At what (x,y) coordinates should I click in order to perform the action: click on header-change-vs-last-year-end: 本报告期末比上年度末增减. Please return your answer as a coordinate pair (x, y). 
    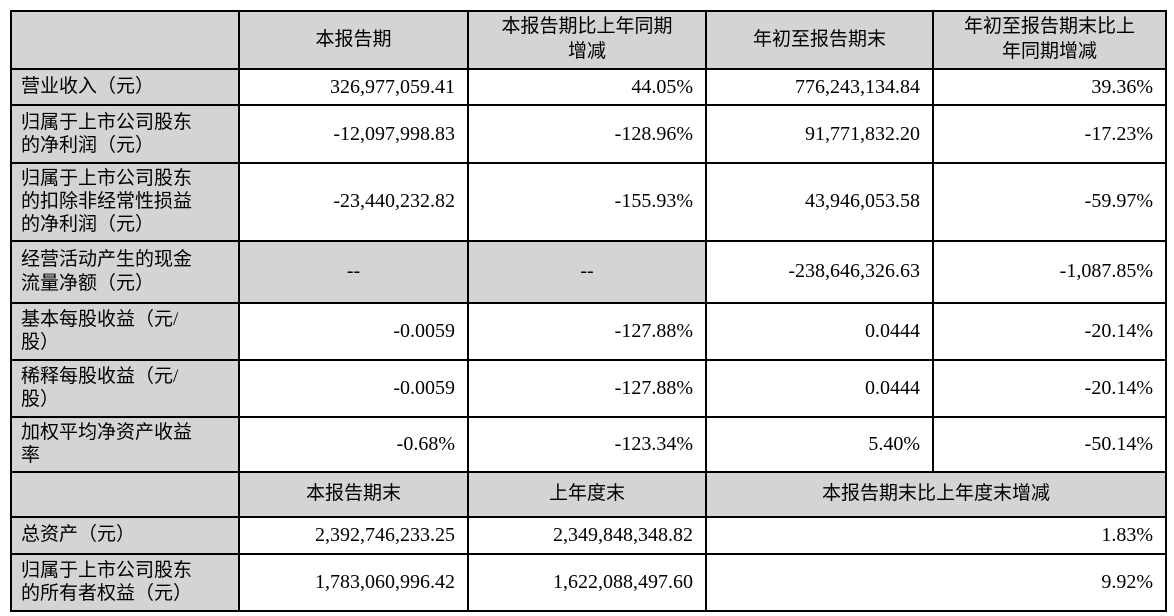
    Looking at the image, I should click on (936, 494).